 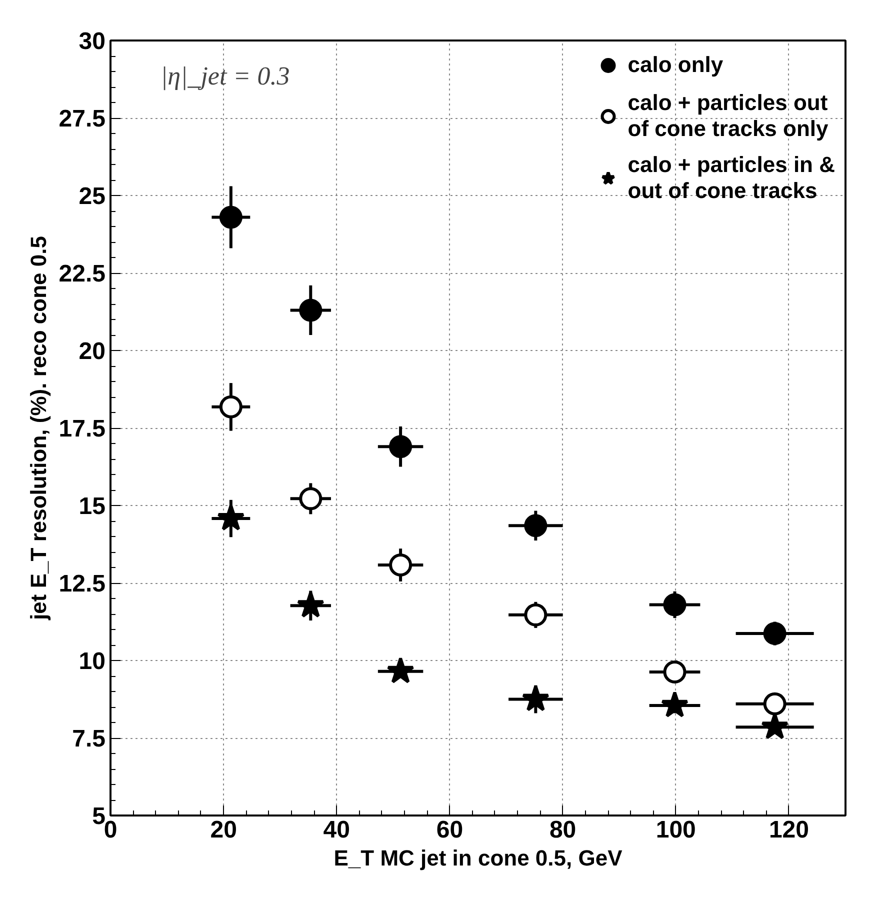 I want to click on x-tick-label: 60, so click(x=450, y=830).